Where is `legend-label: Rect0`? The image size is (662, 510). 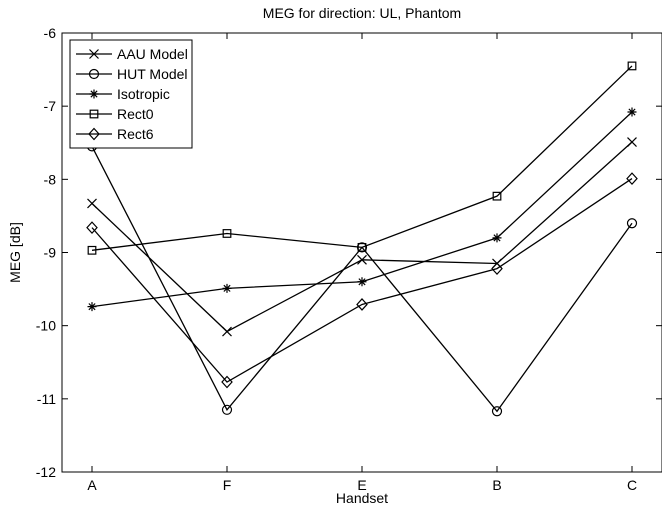
legend-label: Rect0 is located at coordinates (135, 114).